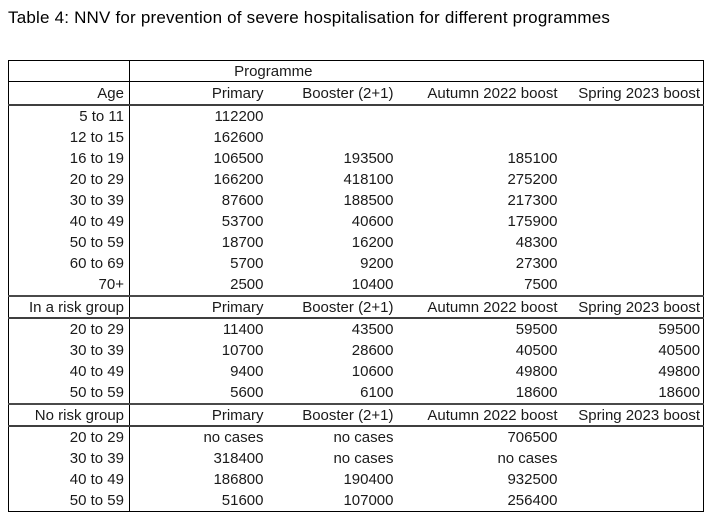 Image resolution: width=712 pixels, height=519 pixels. What do you see at coordinates (483, 93) in the screenshot?
I see `programme-column-header: Autumn 2022 boost` at bounding box center [483, 93].